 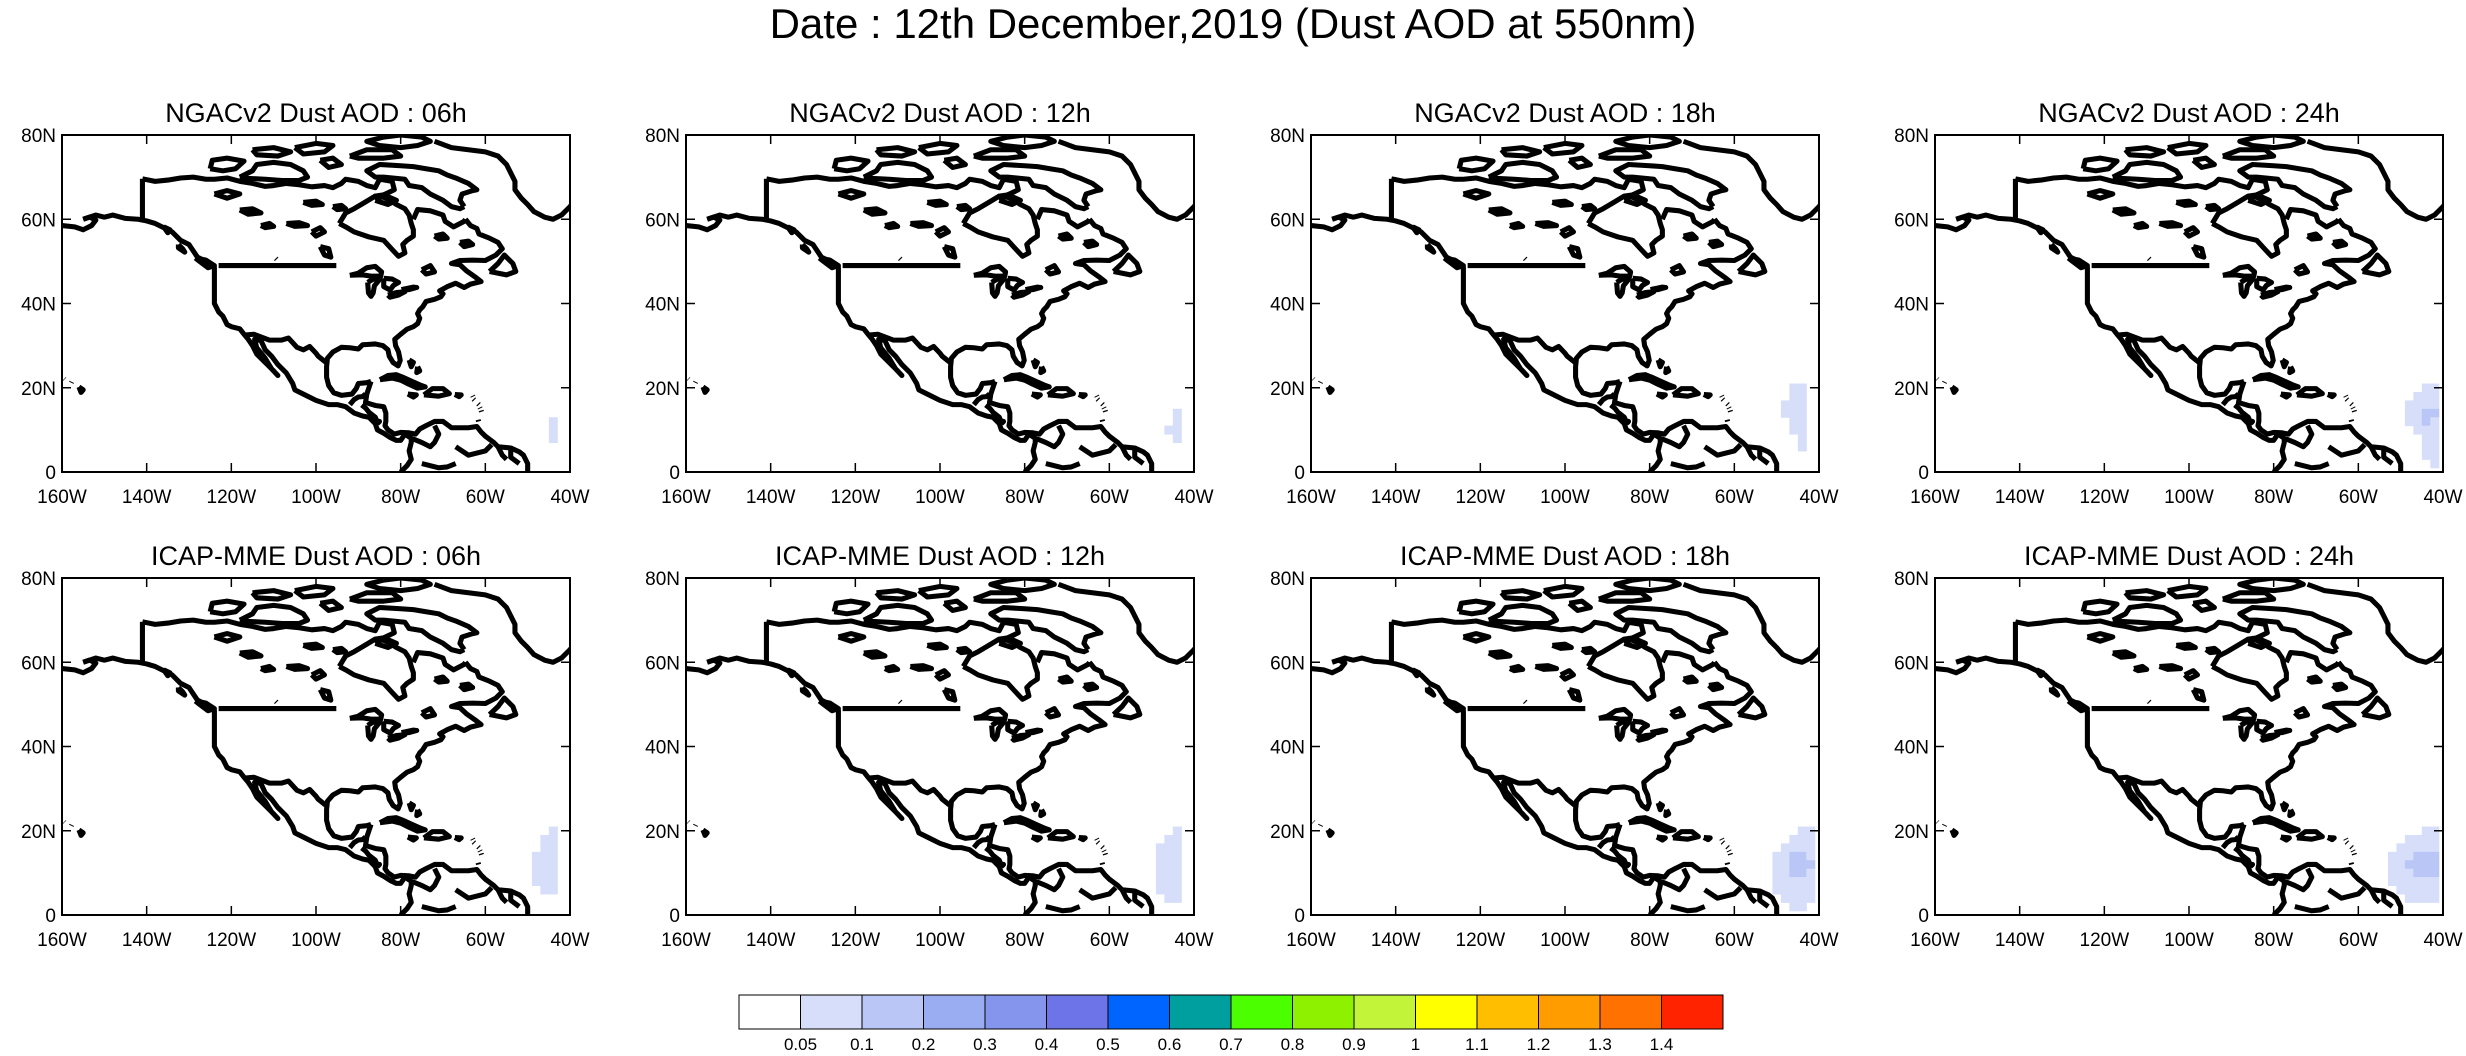 What do you see at coordinates (940, 556) in the screenshot?
I see `panel-title: ICAP-MME Dust AOD : 12h` at bounding box center [940, 556].